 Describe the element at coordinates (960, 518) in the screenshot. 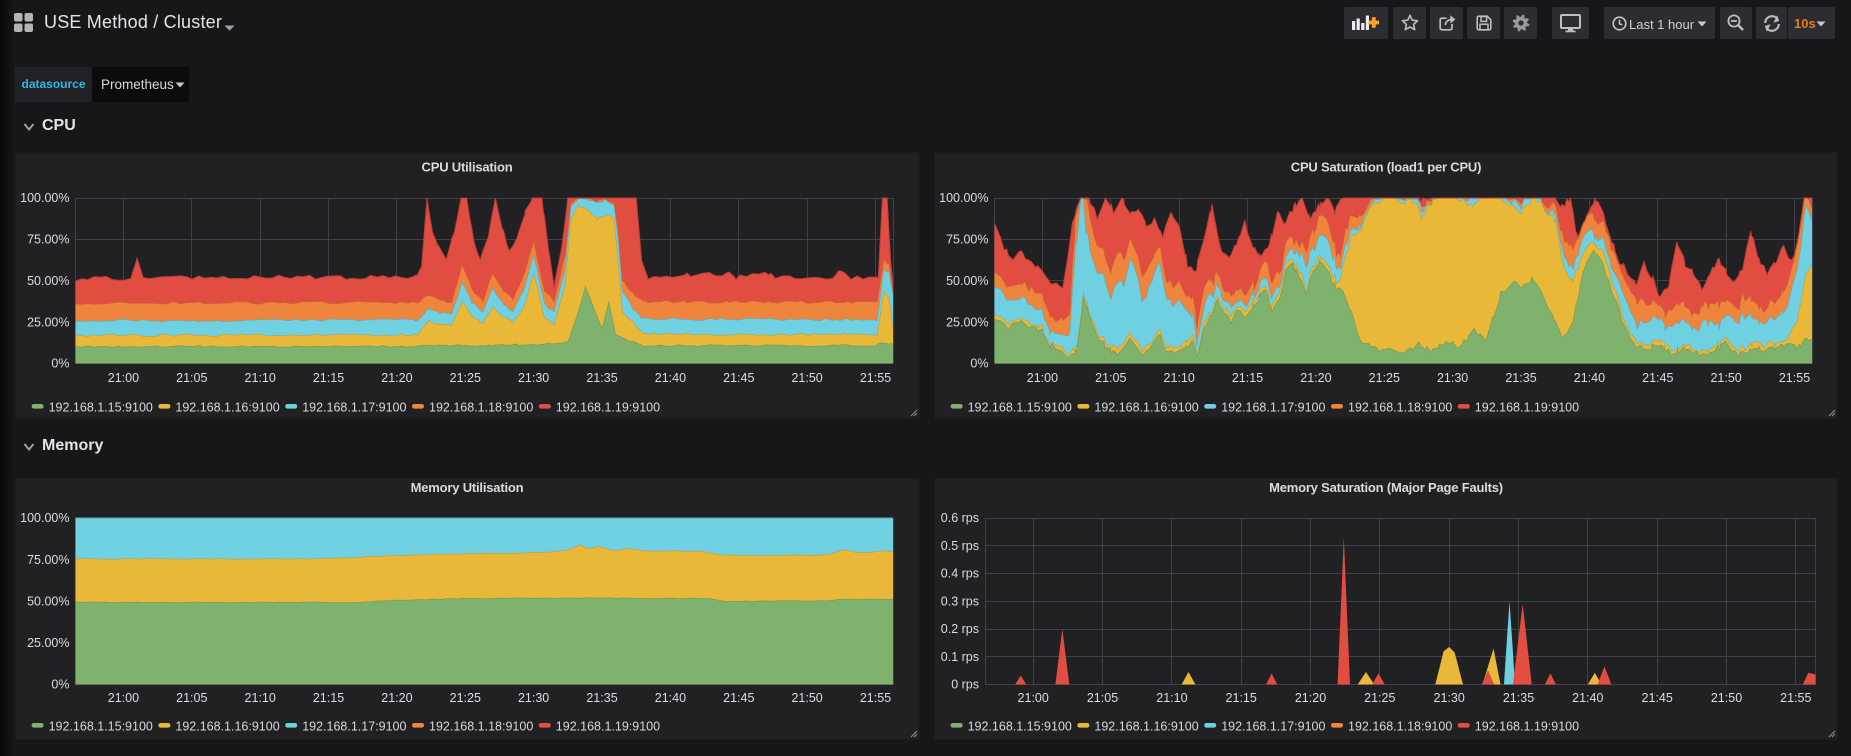

I see `svg-text: 0.6 rps` at that location.